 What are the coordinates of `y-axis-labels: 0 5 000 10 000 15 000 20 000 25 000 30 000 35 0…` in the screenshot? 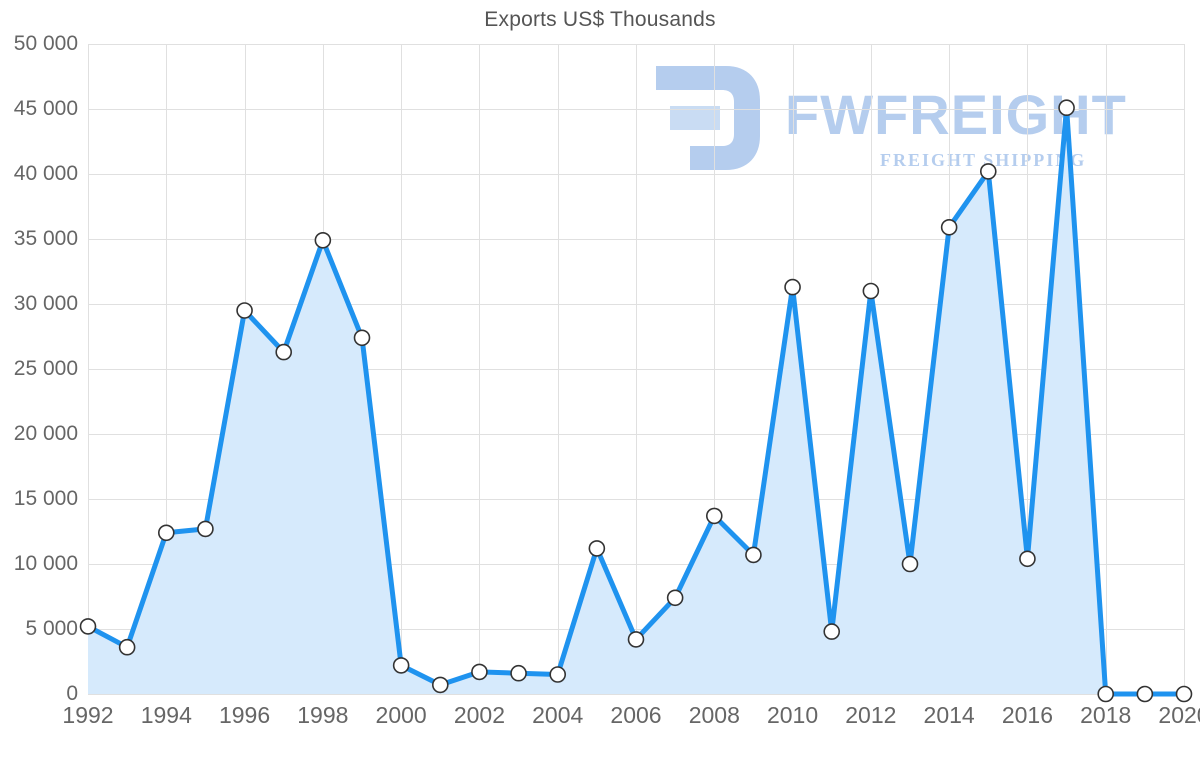 It's located at (39, 368).